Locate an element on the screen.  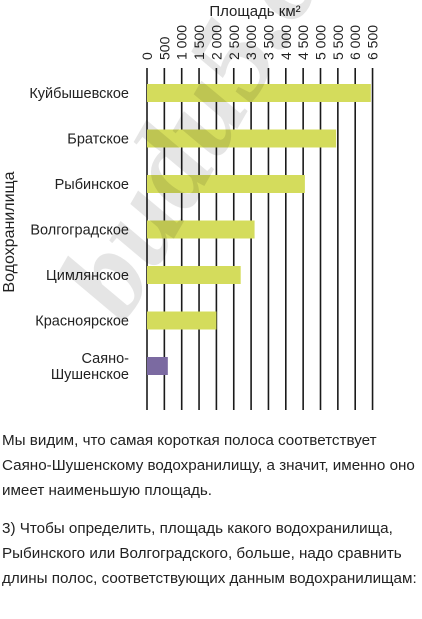
category-label: Куйбышевское is located at coordinates (79, 94).